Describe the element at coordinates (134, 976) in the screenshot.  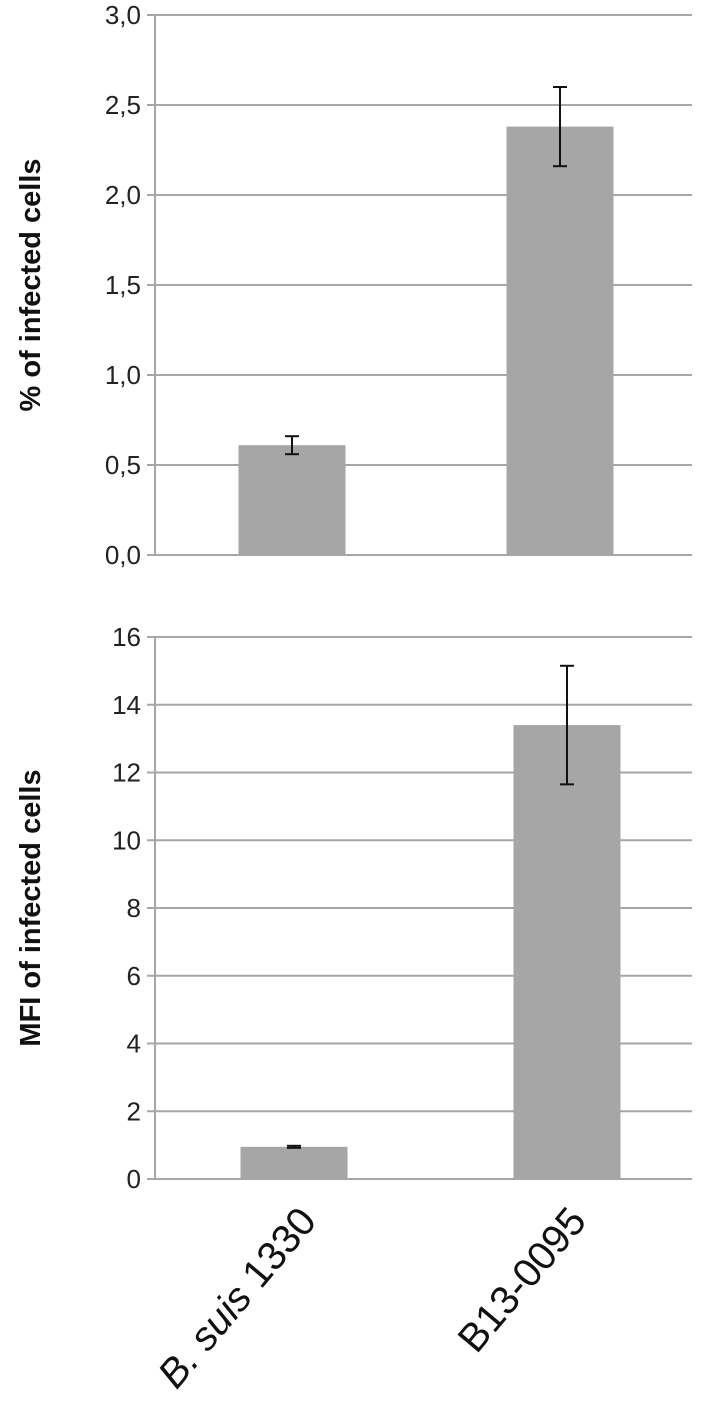
I see `y-tick-label: 6` at that location.